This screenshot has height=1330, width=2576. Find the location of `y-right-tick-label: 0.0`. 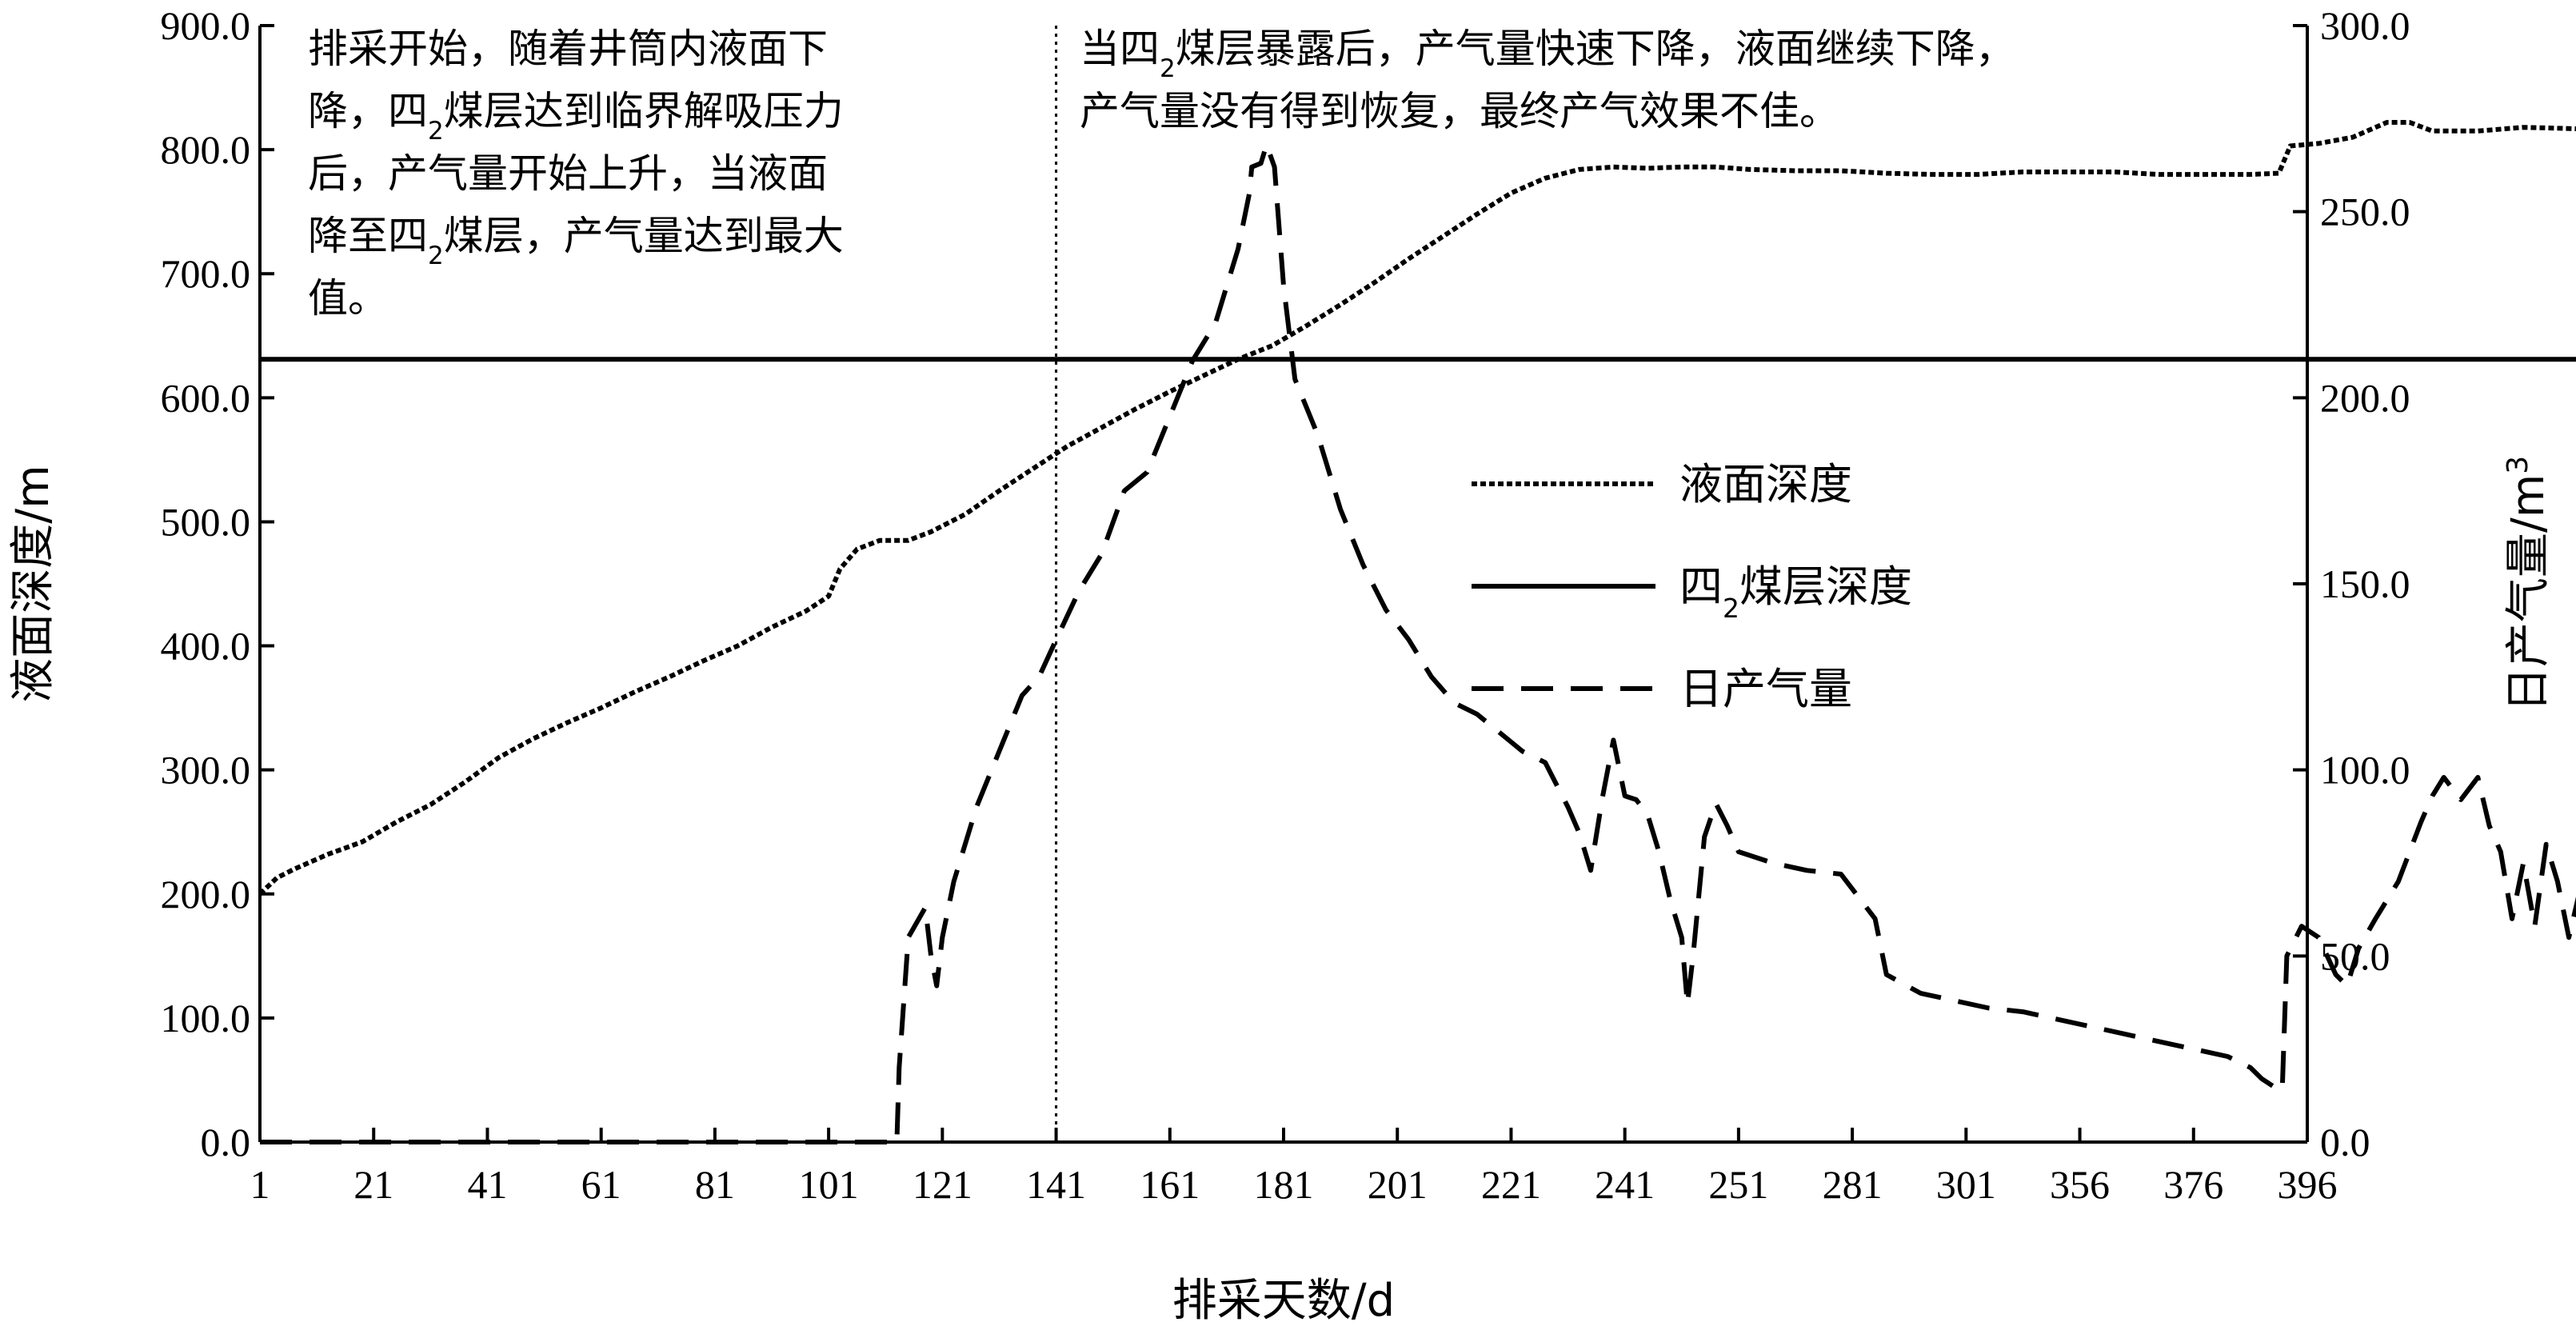

y-right-tick-label: 0.0 is located at coordinates (2345, 1142).